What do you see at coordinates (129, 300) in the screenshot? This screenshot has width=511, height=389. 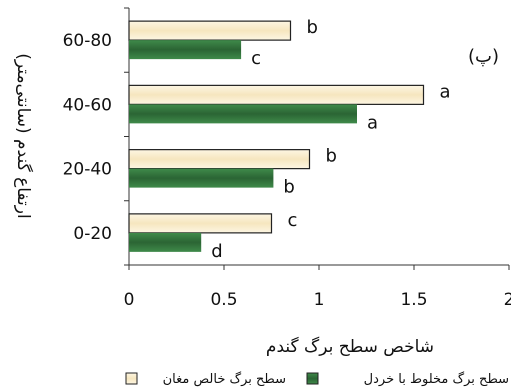 I see `x-tick-label: 0` at bounding box center [129, 300].